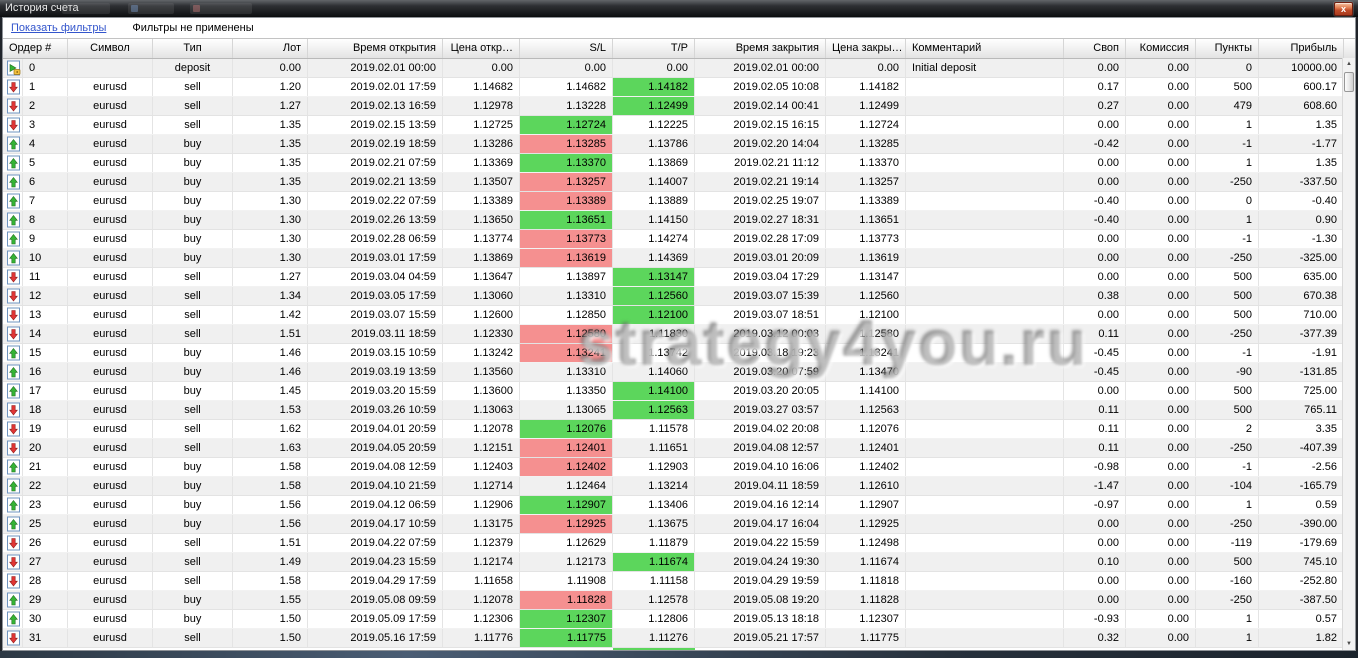 This screenshot has width=1358, height=658. I want to click on column-header-profit: Прибыль, so click(1301, 48).